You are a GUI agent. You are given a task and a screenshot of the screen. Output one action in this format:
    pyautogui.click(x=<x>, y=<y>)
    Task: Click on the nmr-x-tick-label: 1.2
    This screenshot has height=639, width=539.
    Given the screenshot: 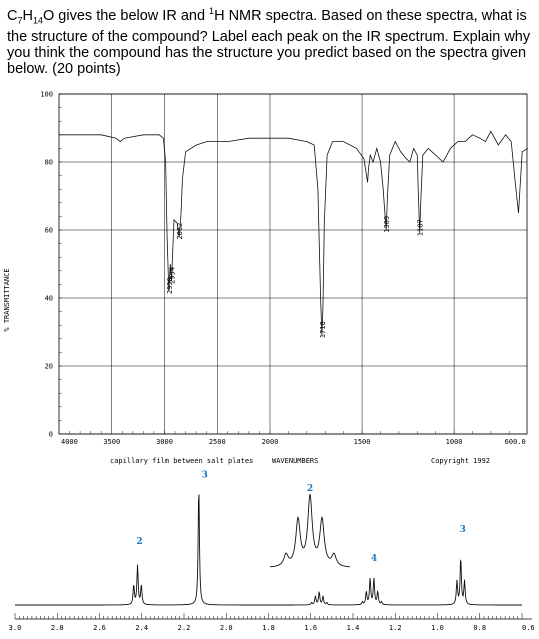 What is the action you would take?
    pyautogui.click(x=395, y=628)
    